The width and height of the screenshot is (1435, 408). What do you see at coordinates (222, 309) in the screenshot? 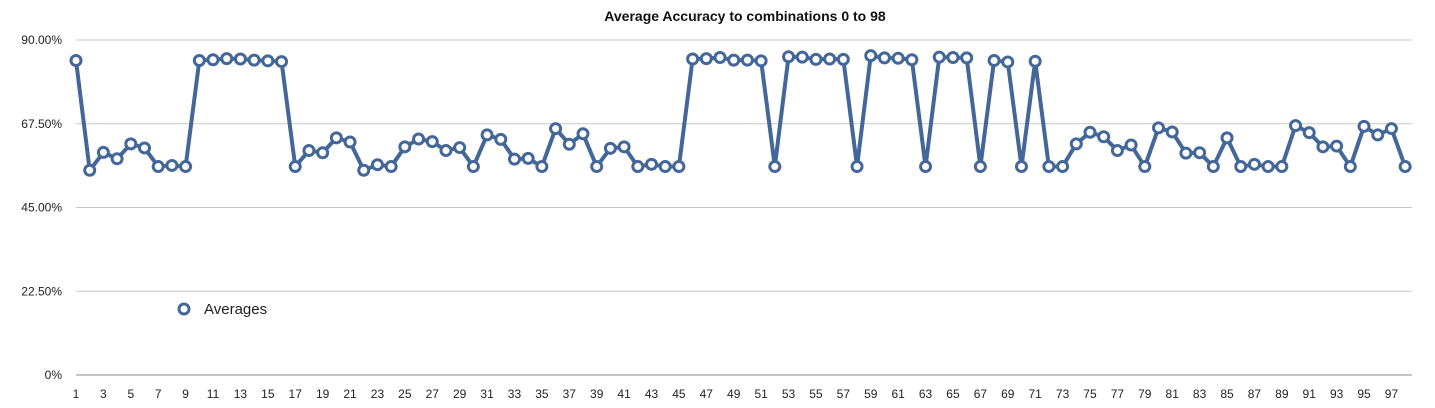
I see `legend: Averages` at bounding box center [222, 309].